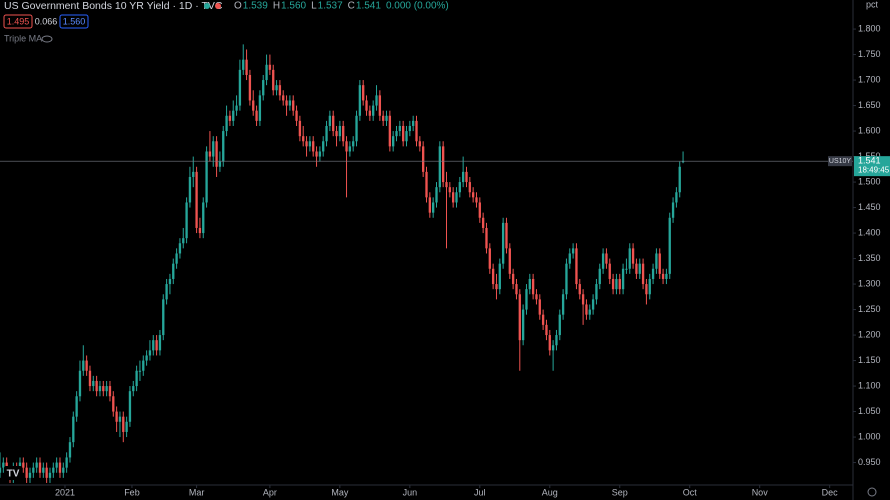  Describe the element at coordinates (869, 28) in the screenshot. I see `y-tick-label: 1.800` at that location.